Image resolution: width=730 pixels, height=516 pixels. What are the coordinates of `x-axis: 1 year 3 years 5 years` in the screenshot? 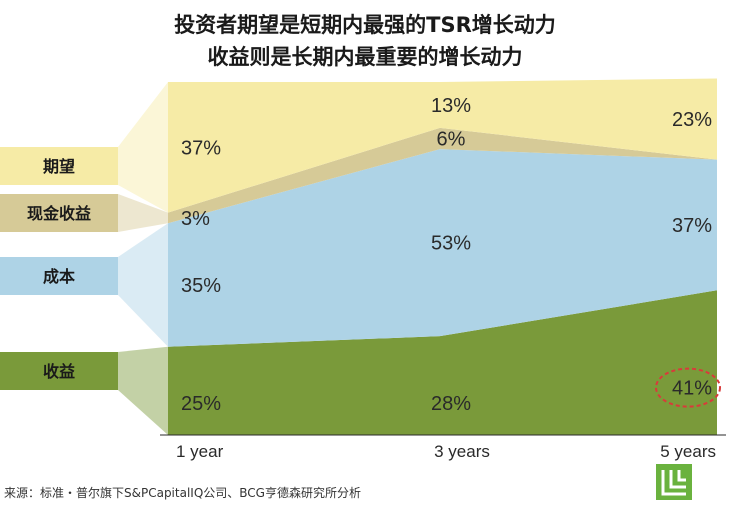 It's located at (443, 447).